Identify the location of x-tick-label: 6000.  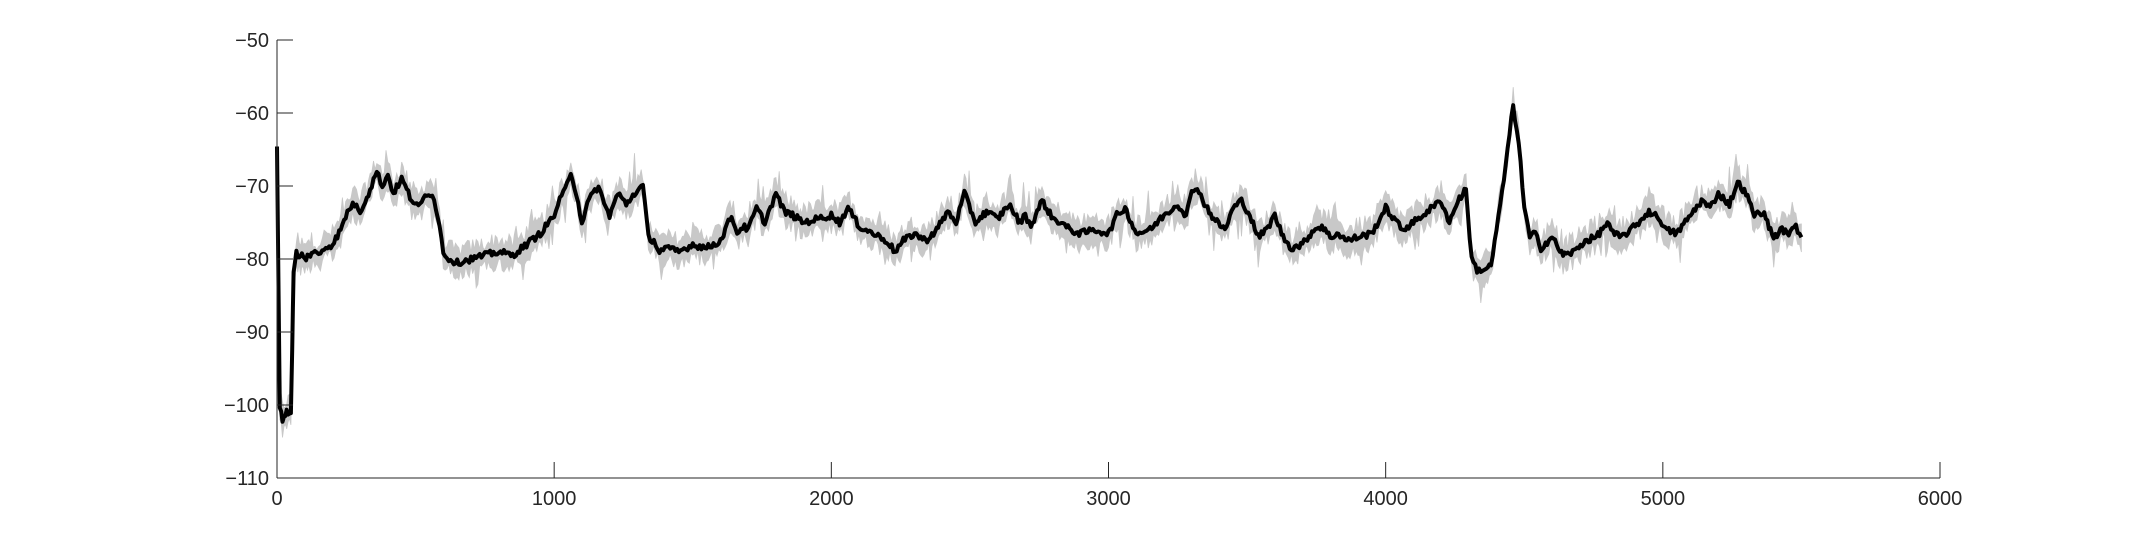
(1940, 499).